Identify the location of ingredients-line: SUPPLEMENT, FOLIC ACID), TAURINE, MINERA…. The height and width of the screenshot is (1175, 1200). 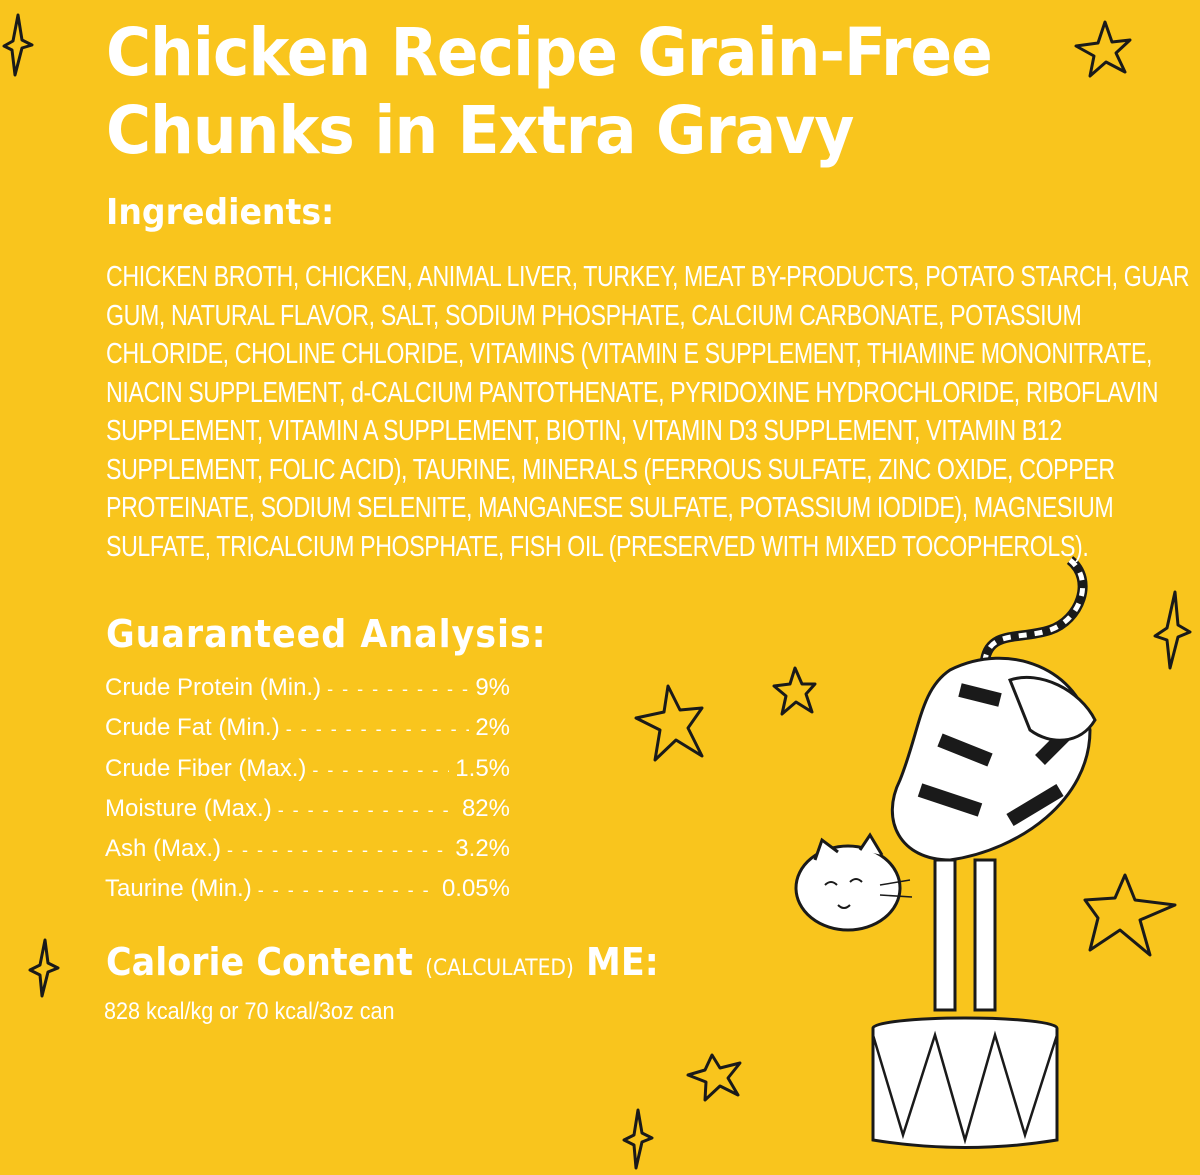
(610, 469).